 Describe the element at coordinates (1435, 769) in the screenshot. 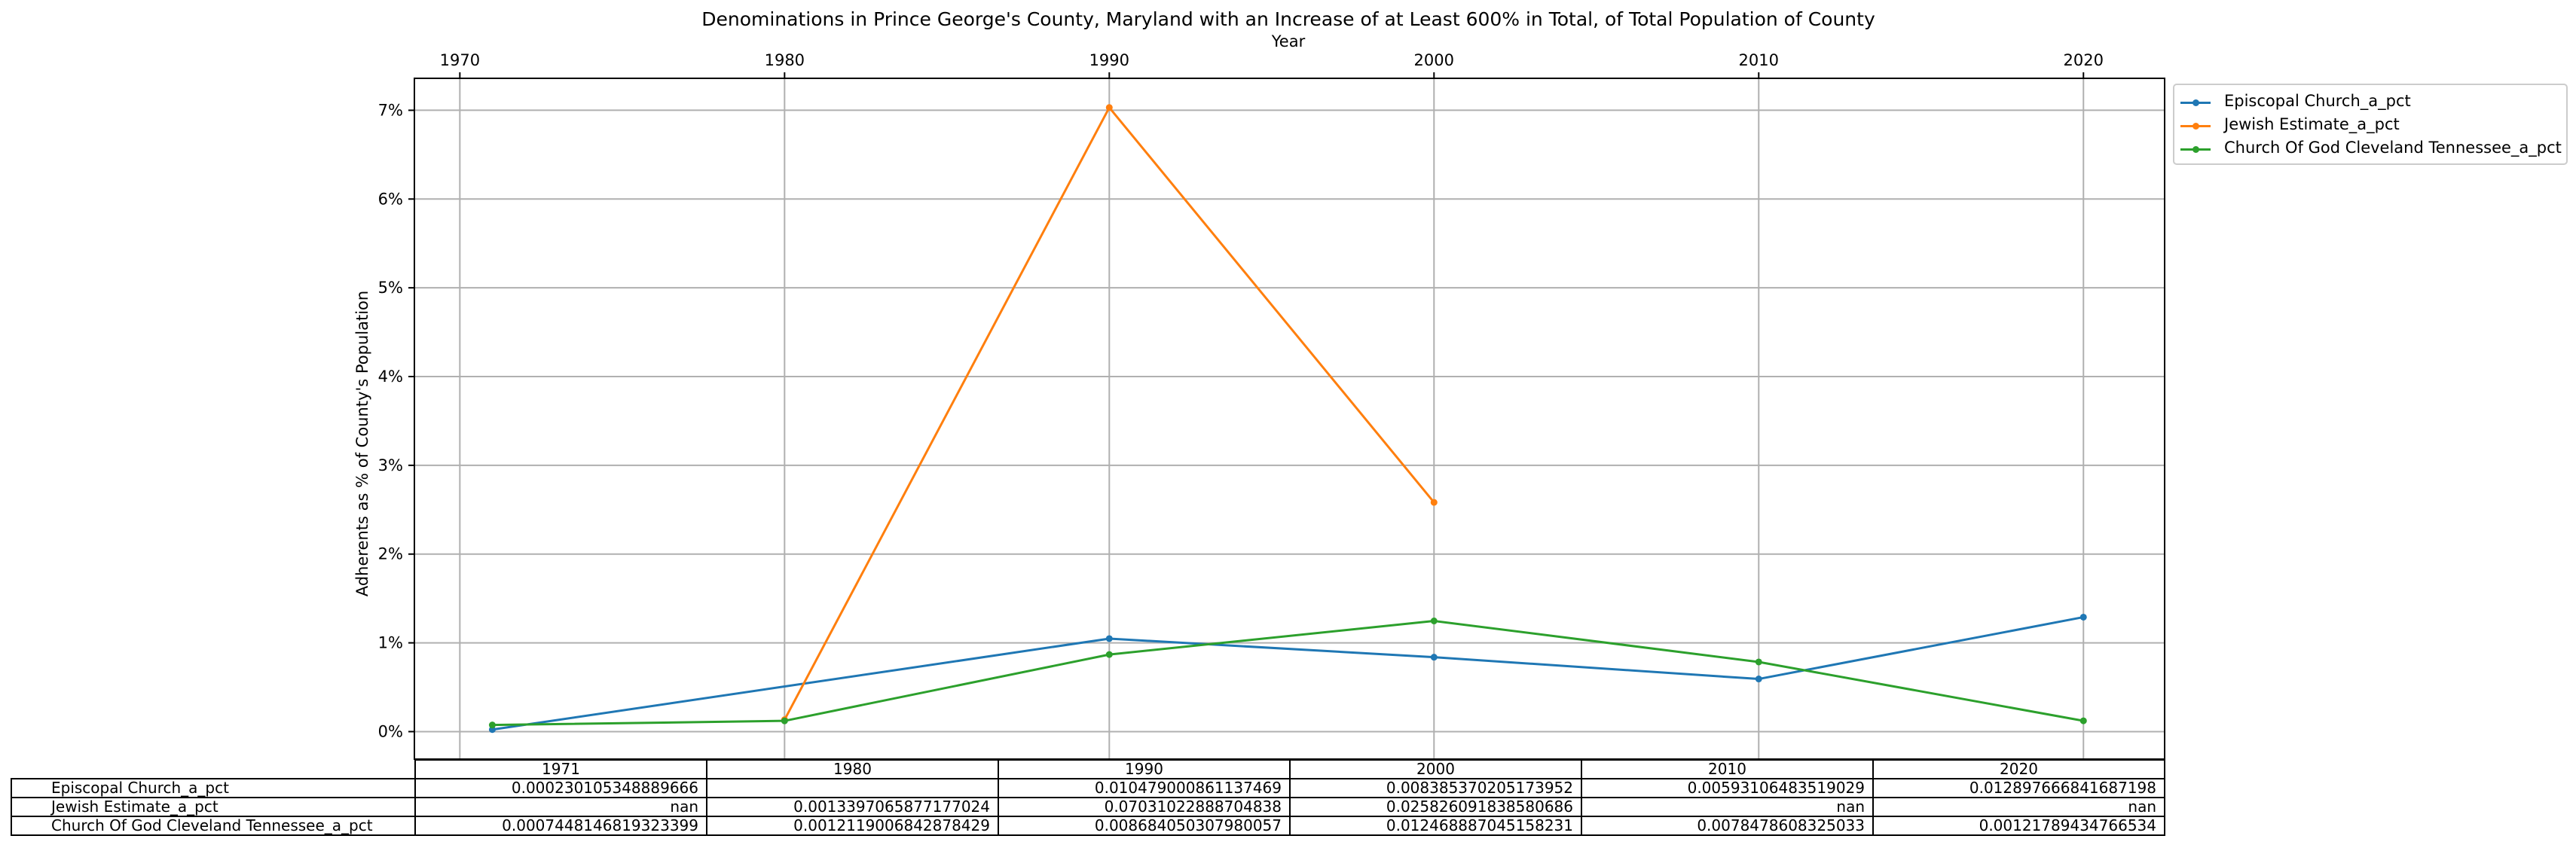

I see `table-column-header: 2000` at that location.